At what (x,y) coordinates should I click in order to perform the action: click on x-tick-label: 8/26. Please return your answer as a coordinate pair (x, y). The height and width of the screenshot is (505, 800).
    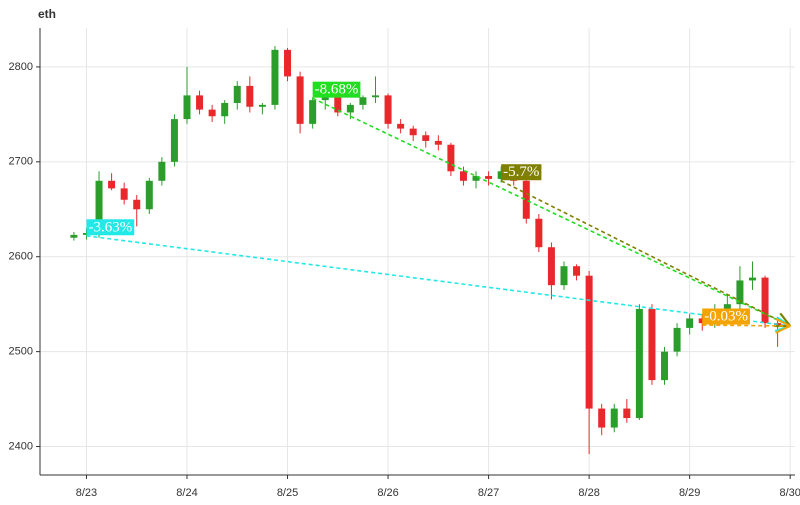
    Looking at the image, I should click on (387, 493).